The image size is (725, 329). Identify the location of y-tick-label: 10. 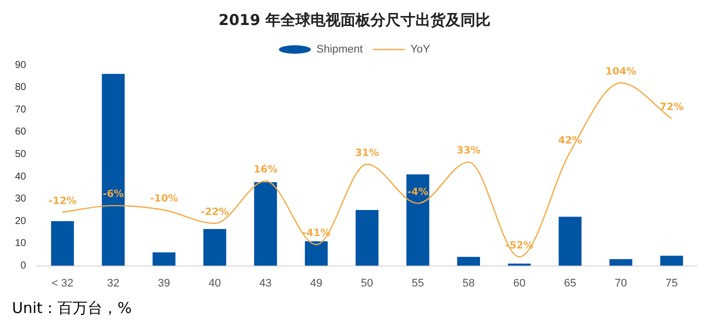
(21, 244).